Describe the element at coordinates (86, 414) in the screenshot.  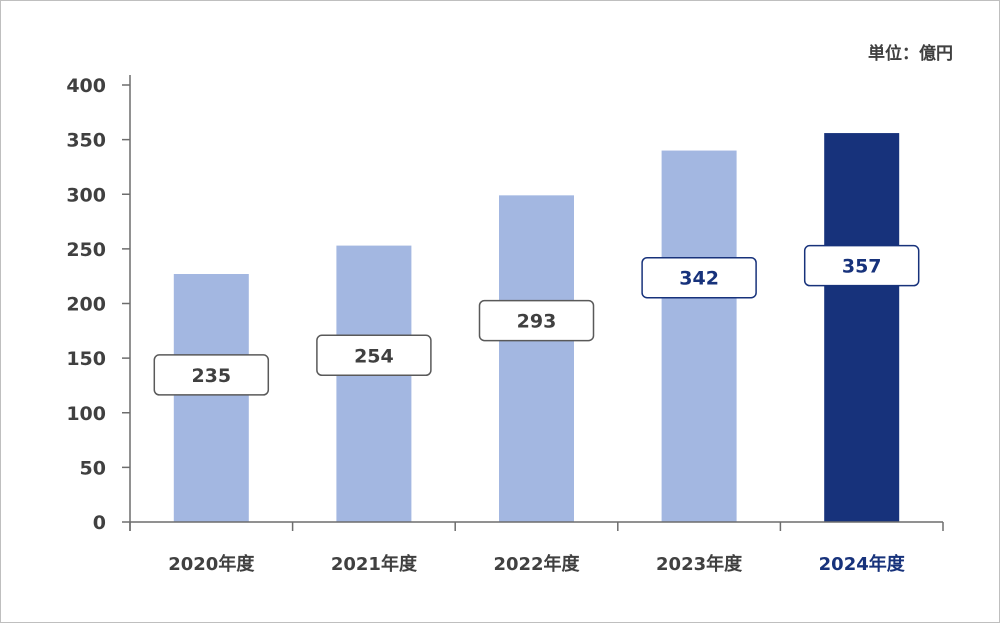
I see `y-tick-label: 100` at that location.